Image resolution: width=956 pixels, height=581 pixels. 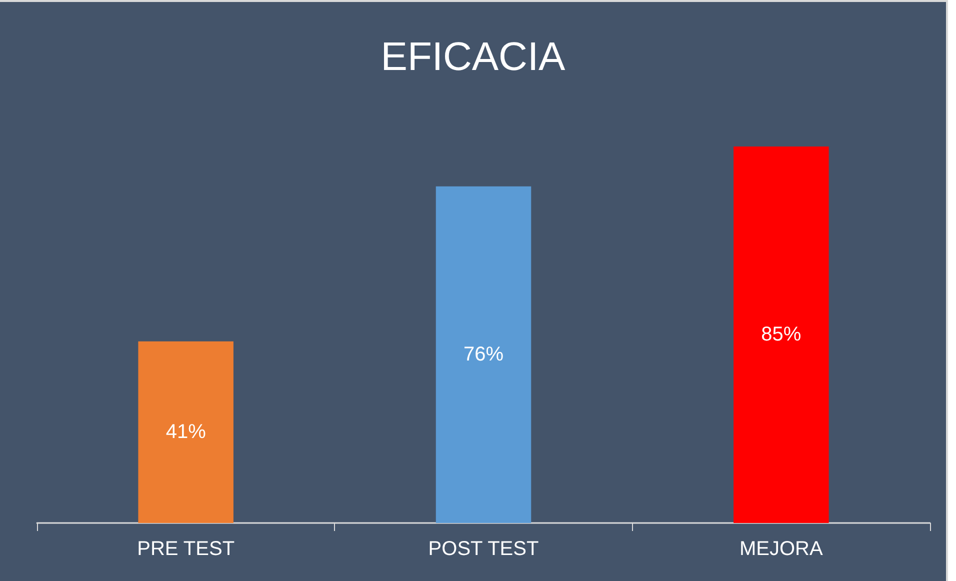 What do you see at coordinates (483, 549) in the screenshot?
I see `x-tick-label: POST TEST` at bounding box center [483, 549].